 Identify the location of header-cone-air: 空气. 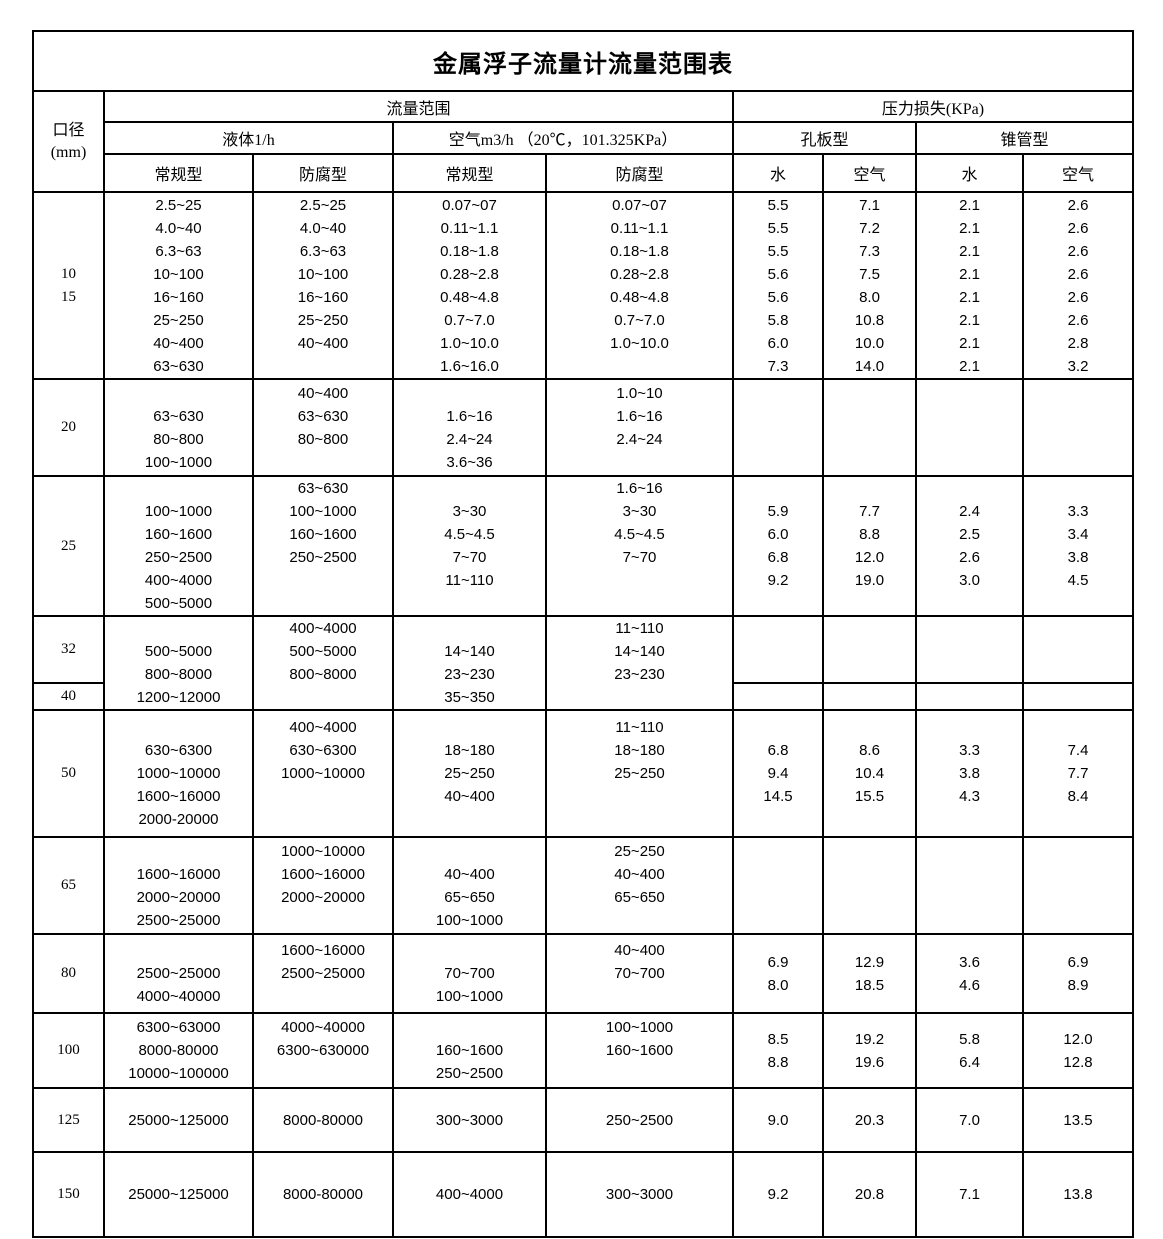
(1078, 173).